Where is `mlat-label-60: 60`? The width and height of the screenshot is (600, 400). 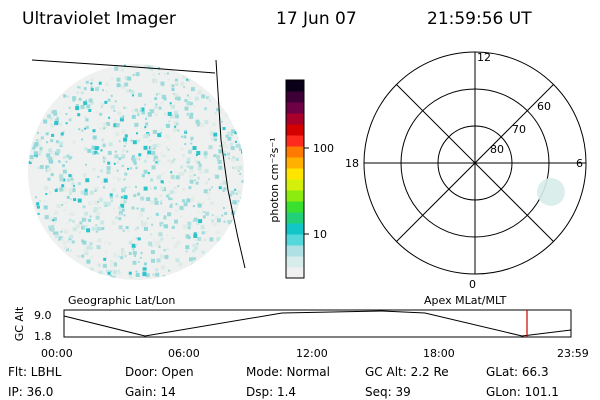
mlat-label-60: 60 is located at coordinates (544, 106).